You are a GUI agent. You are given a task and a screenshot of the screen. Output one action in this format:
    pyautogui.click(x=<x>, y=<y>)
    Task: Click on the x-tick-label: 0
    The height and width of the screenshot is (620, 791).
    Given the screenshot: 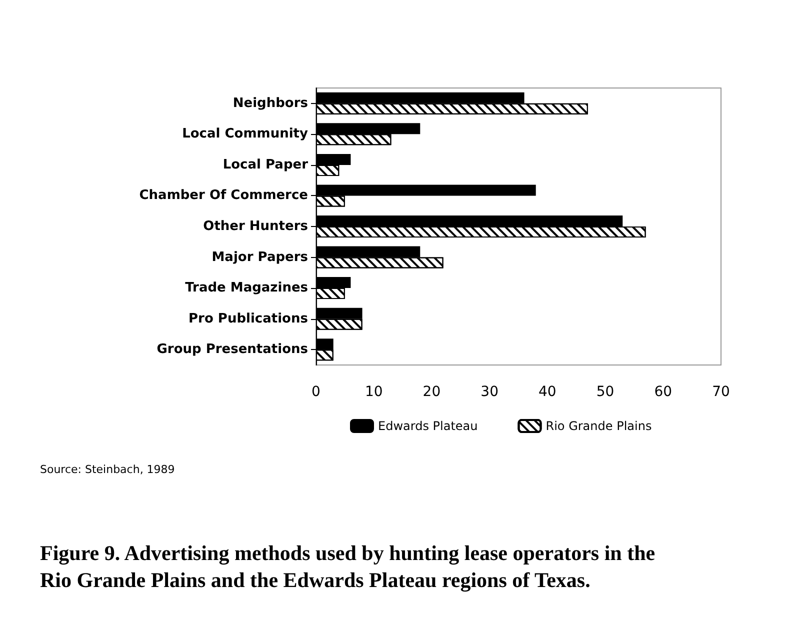 What is the action you would take?
    pyautogui.click(x=316, y=392)
    